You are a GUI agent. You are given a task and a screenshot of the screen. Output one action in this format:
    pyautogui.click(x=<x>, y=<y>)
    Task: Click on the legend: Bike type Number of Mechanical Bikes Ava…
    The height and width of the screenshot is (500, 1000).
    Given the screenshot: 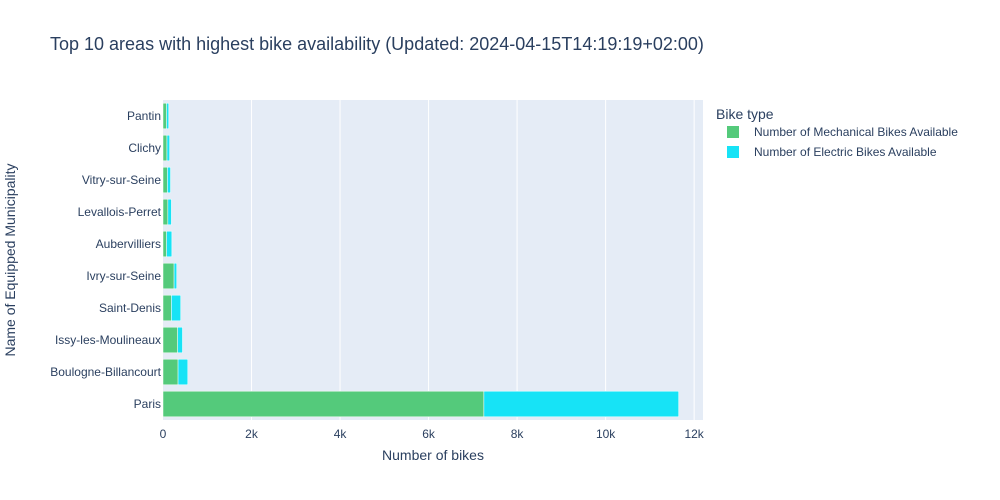 What is the action you would take?
    pyautogui.click(x=837, y=132)
    